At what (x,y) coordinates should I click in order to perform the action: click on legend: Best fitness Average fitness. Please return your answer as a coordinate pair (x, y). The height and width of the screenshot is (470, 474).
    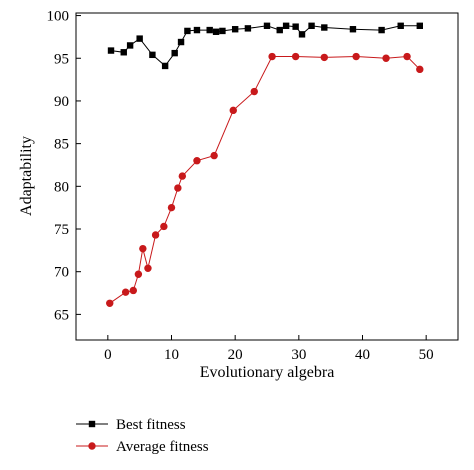
    Looking at the image, I should click on (142, 436).